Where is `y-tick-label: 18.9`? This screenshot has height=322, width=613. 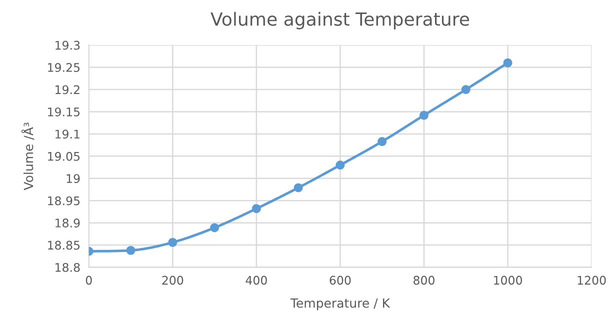
y-tick-label: 18.9 is located at coordinates (68, 223).